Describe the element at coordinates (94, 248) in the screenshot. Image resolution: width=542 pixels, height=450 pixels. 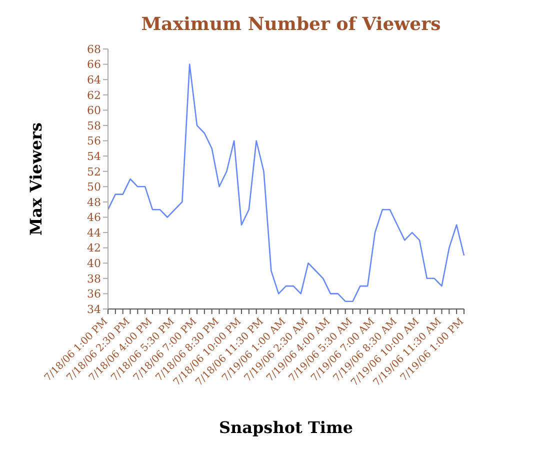
I see `y-tick-label: 42` at that location.